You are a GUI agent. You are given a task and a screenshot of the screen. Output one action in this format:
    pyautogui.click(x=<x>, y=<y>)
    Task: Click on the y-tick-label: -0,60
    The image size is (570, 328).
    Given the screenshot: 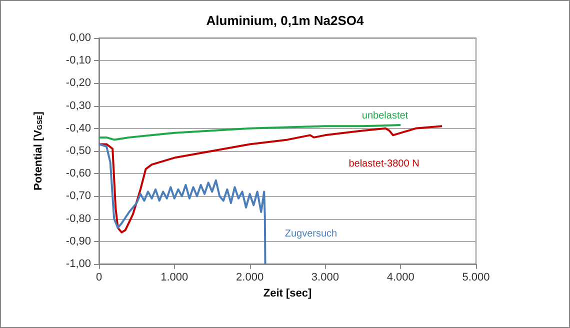 What is the action you would take?
    pyautogui.click(x=78, y=174)
    